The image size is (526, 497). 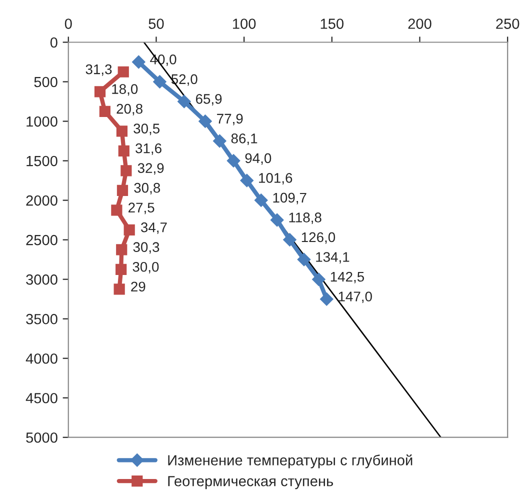 I want to click on data-label: 18,0, so click(x=125, y=90).